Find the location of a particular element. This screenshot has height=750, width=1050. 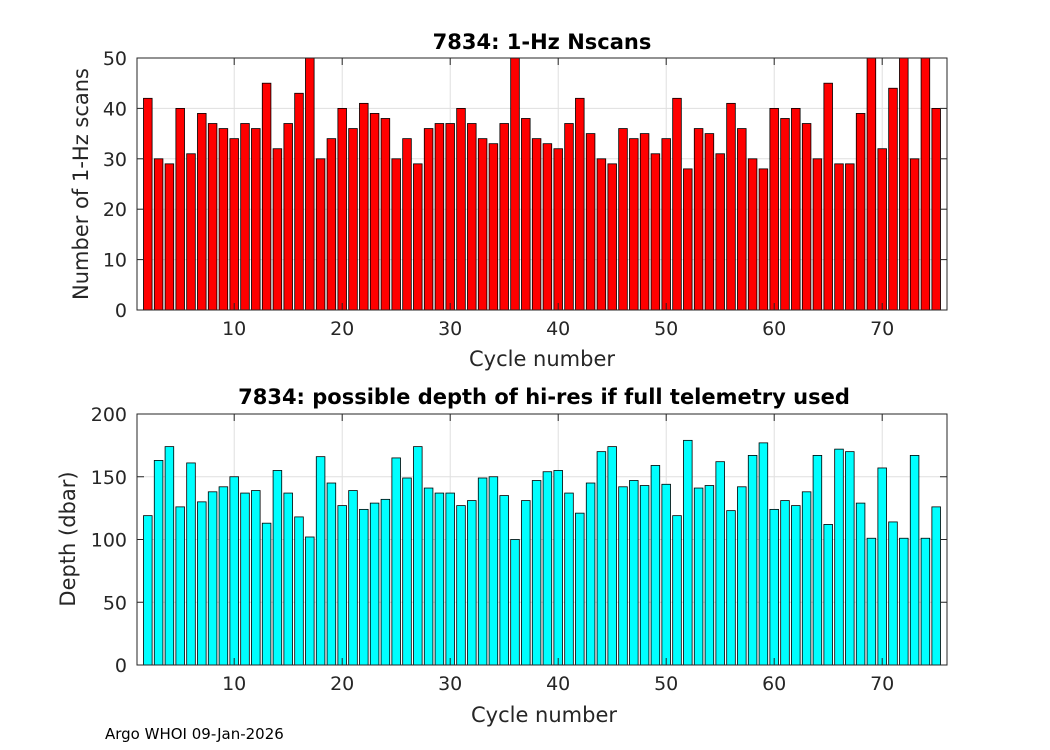

x-tick-label: 20 is located at coordinates (342, 684).